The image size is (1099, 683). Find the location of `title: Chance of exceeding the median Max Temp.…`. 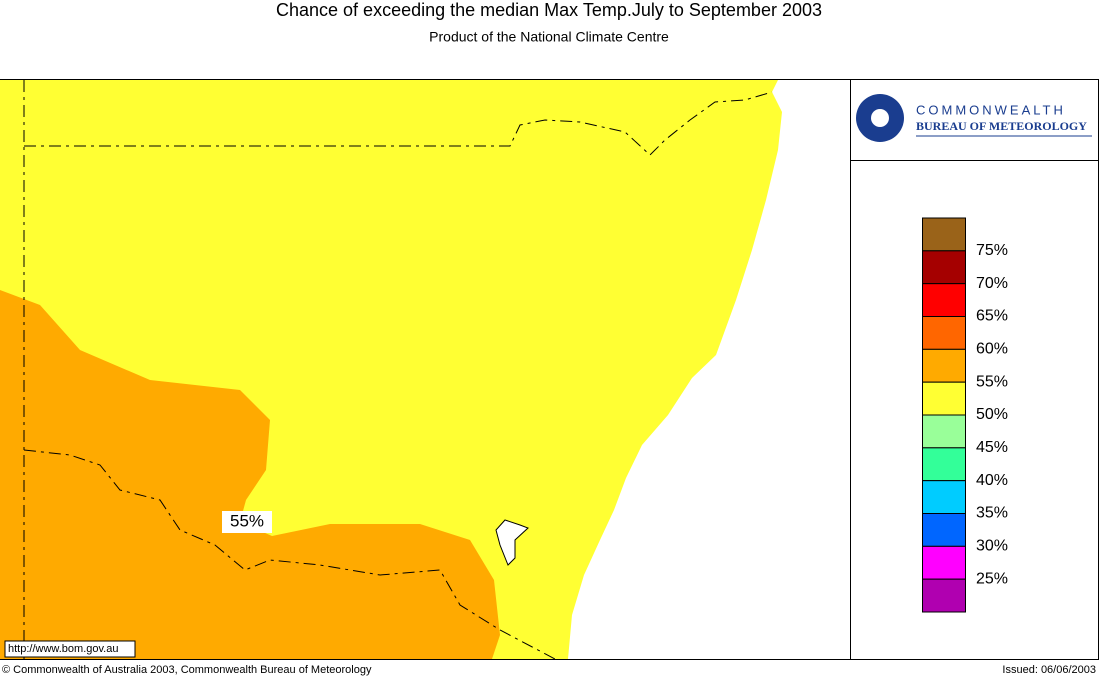

title: Chance of exceeding the median Max Temp.… is located at coordinates (549, 10).